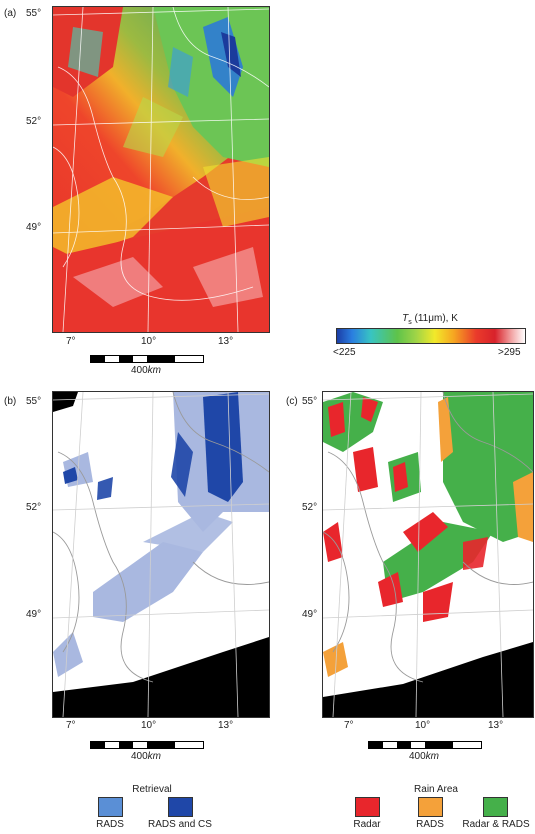 The image size is (535, 834). What do you see at coordinates (495, 807) in the screenshot?
I see `rain-swatch-radar-rads` at bounding box center [495, 807].